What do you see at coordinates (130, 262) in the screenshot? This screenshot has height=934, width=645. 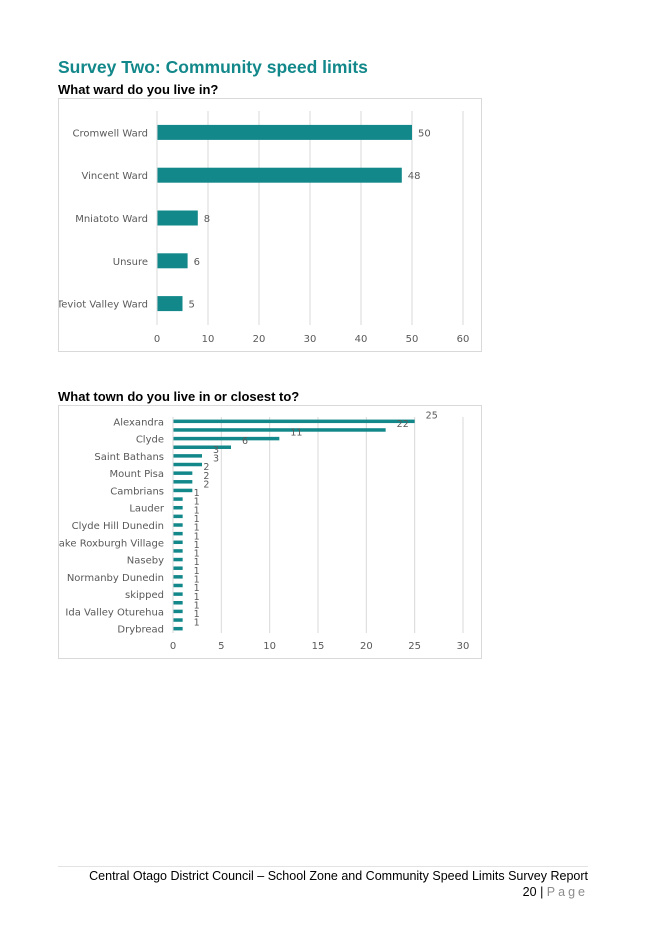 I see `category-label: Unsure` at bounding box center [130, 262].